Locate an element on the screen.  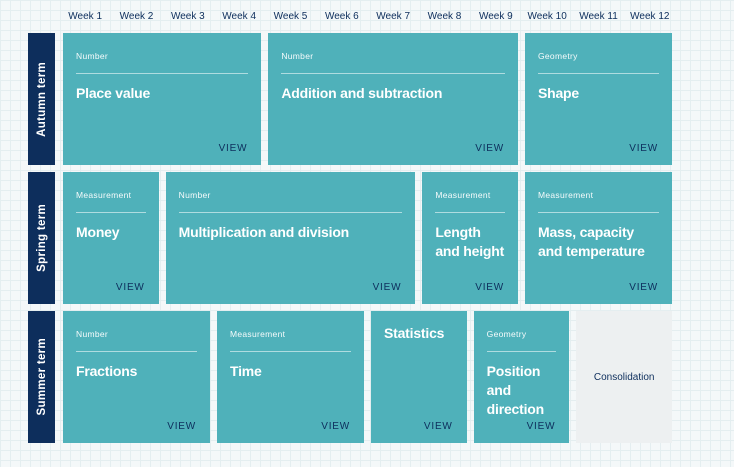
term-label-text: Spring term is located at coordinates (41, 238).